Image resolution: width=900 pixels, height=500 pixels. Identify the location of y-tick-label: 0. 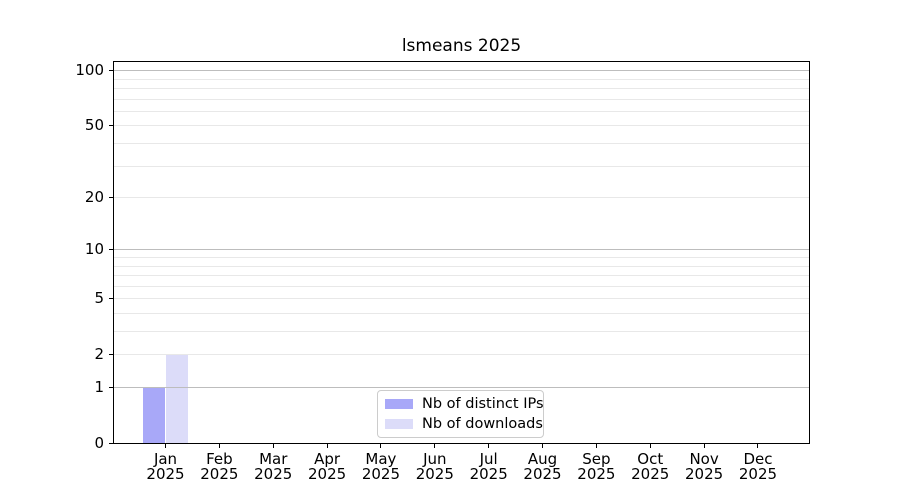
(99, 442).